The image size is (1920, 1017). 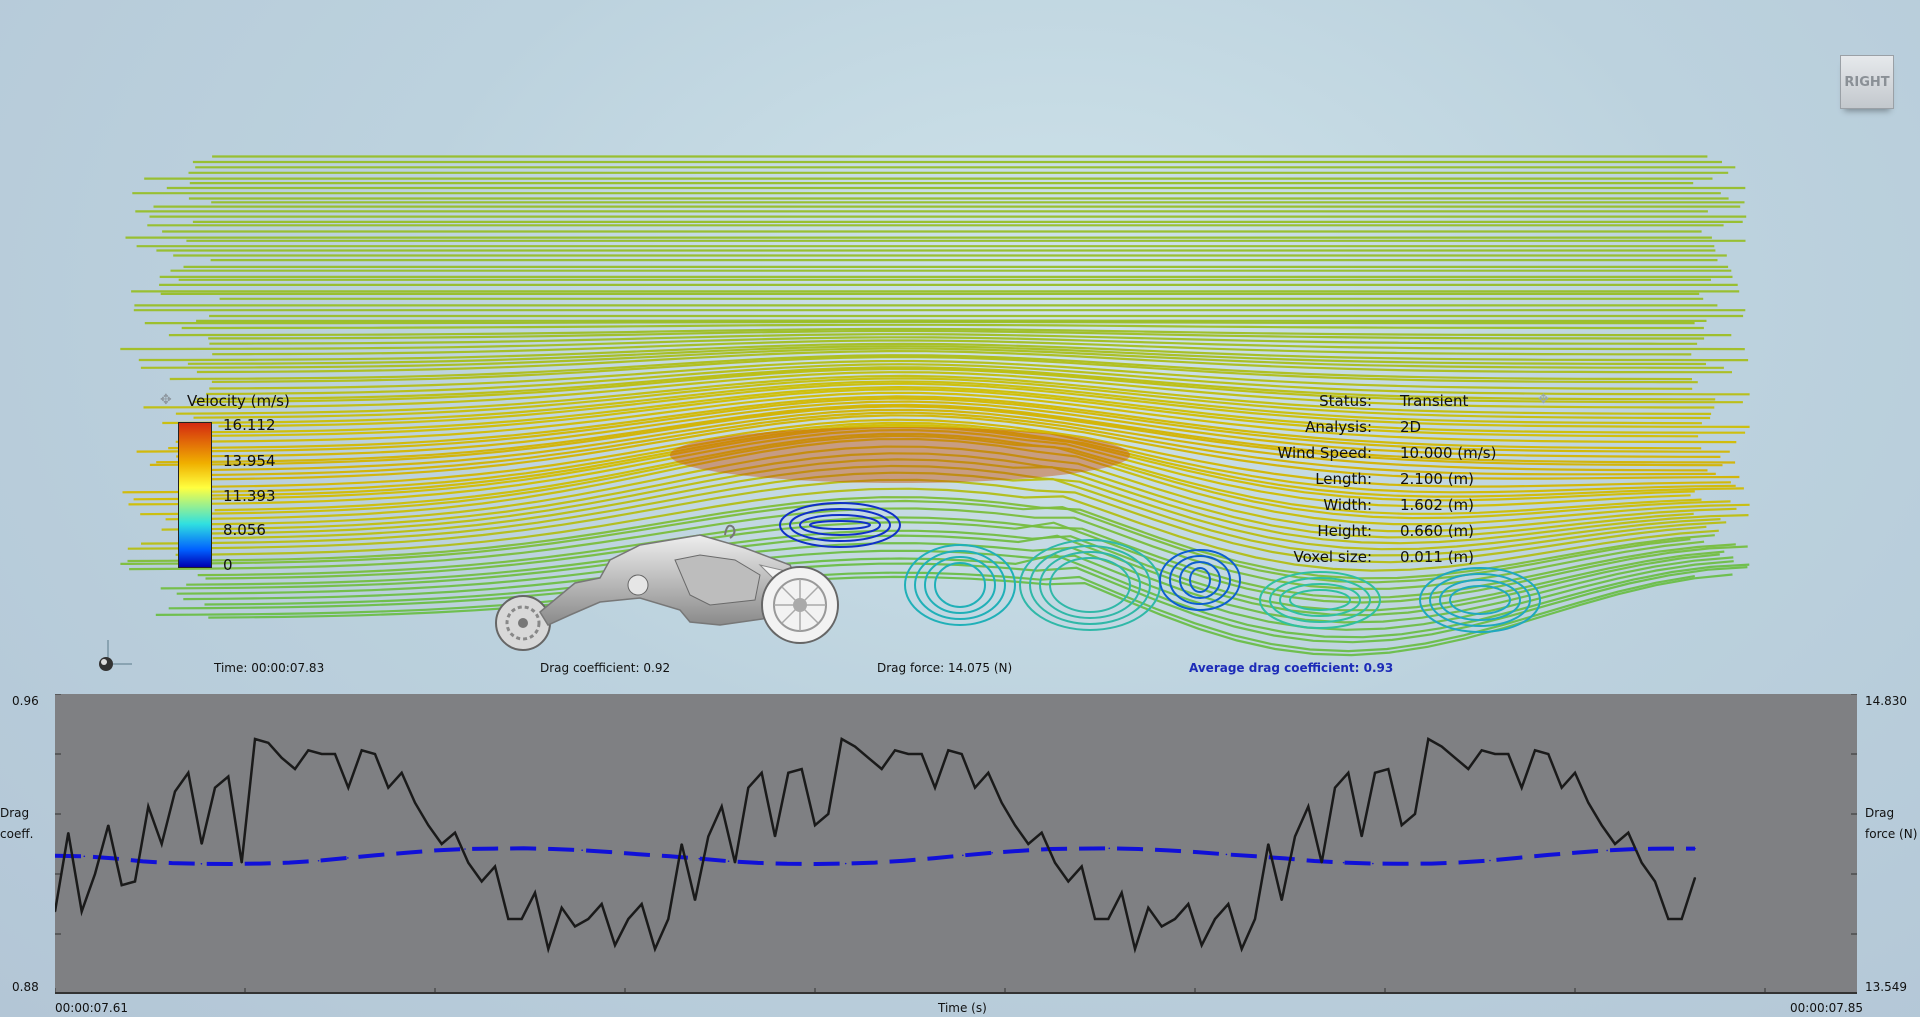 What do you see at coordinates (1405, 457) in the screenshot?
I see `info-row-wind-speed: Wind Speed: 10.000 (m/s)` at bounding box center [1405, 457].